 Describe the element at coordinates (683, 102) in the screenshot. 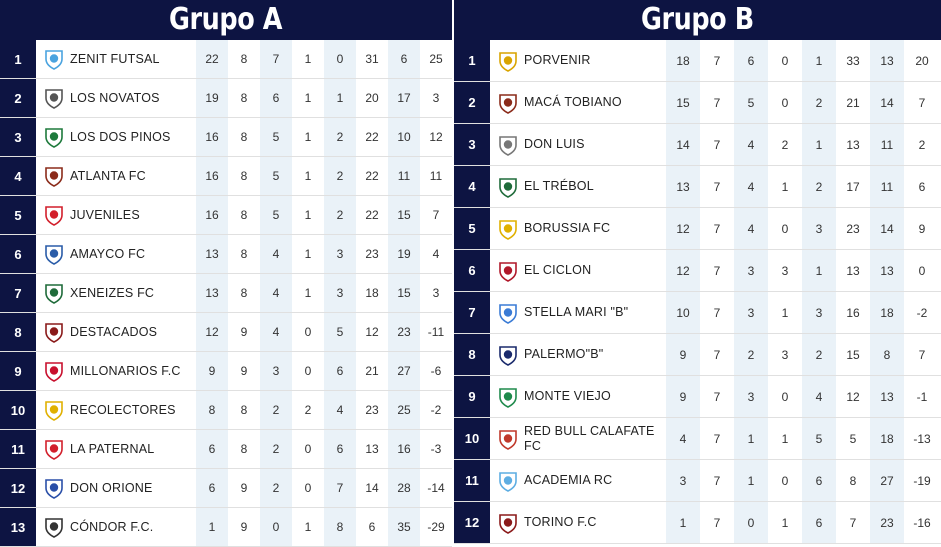

I see `points-cell: 15` at that location.